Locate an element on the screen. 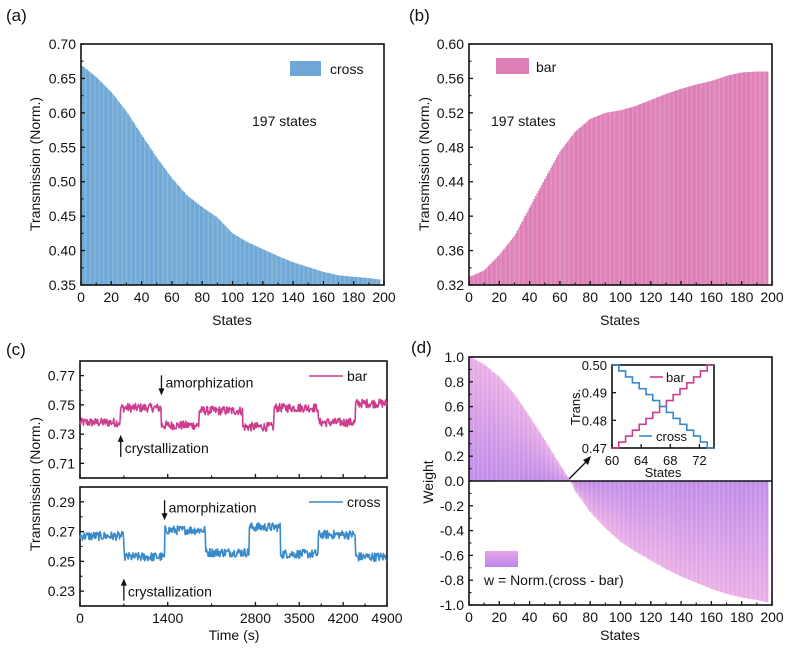 The width and height of the screenshot is (795, 653). x-tick-label: 72 is located at coordinates (699, 460).